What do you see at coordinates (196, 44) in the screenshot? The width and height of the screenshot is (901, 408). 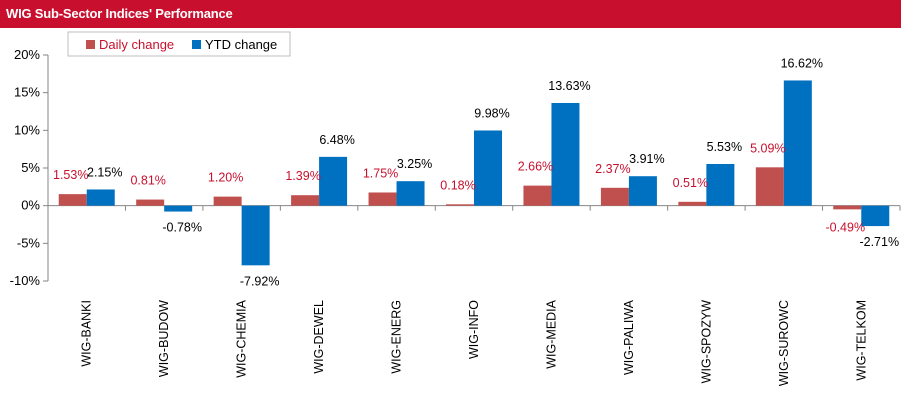 I see `legend-swatch-ytd` at bounding box center [196, 44].